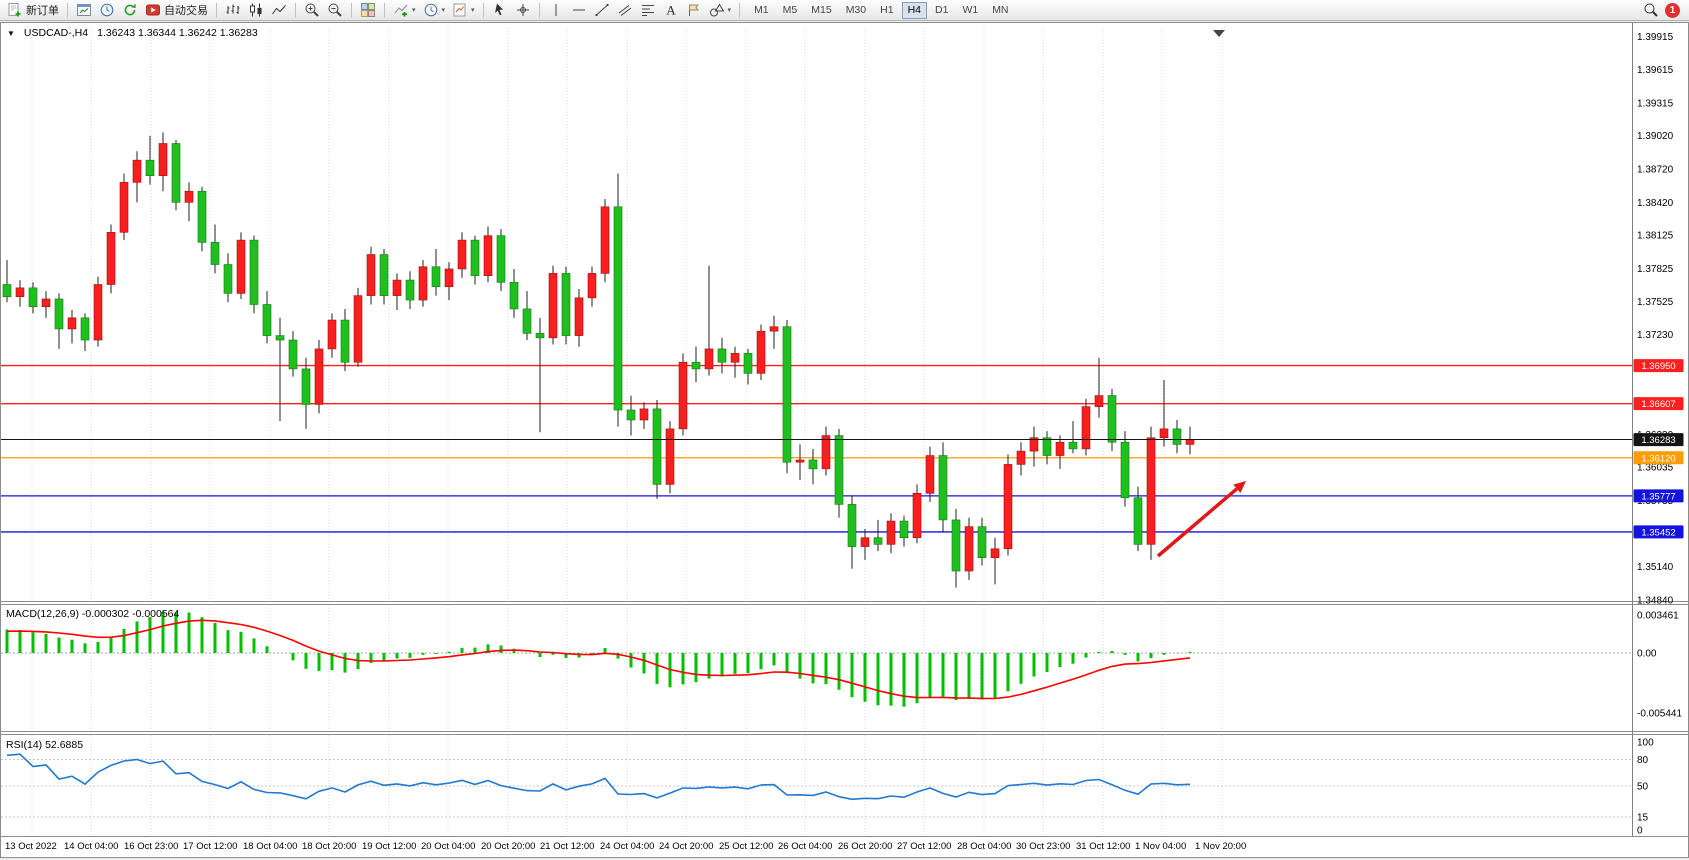  I want to click on charts-button, so click(84, 10).